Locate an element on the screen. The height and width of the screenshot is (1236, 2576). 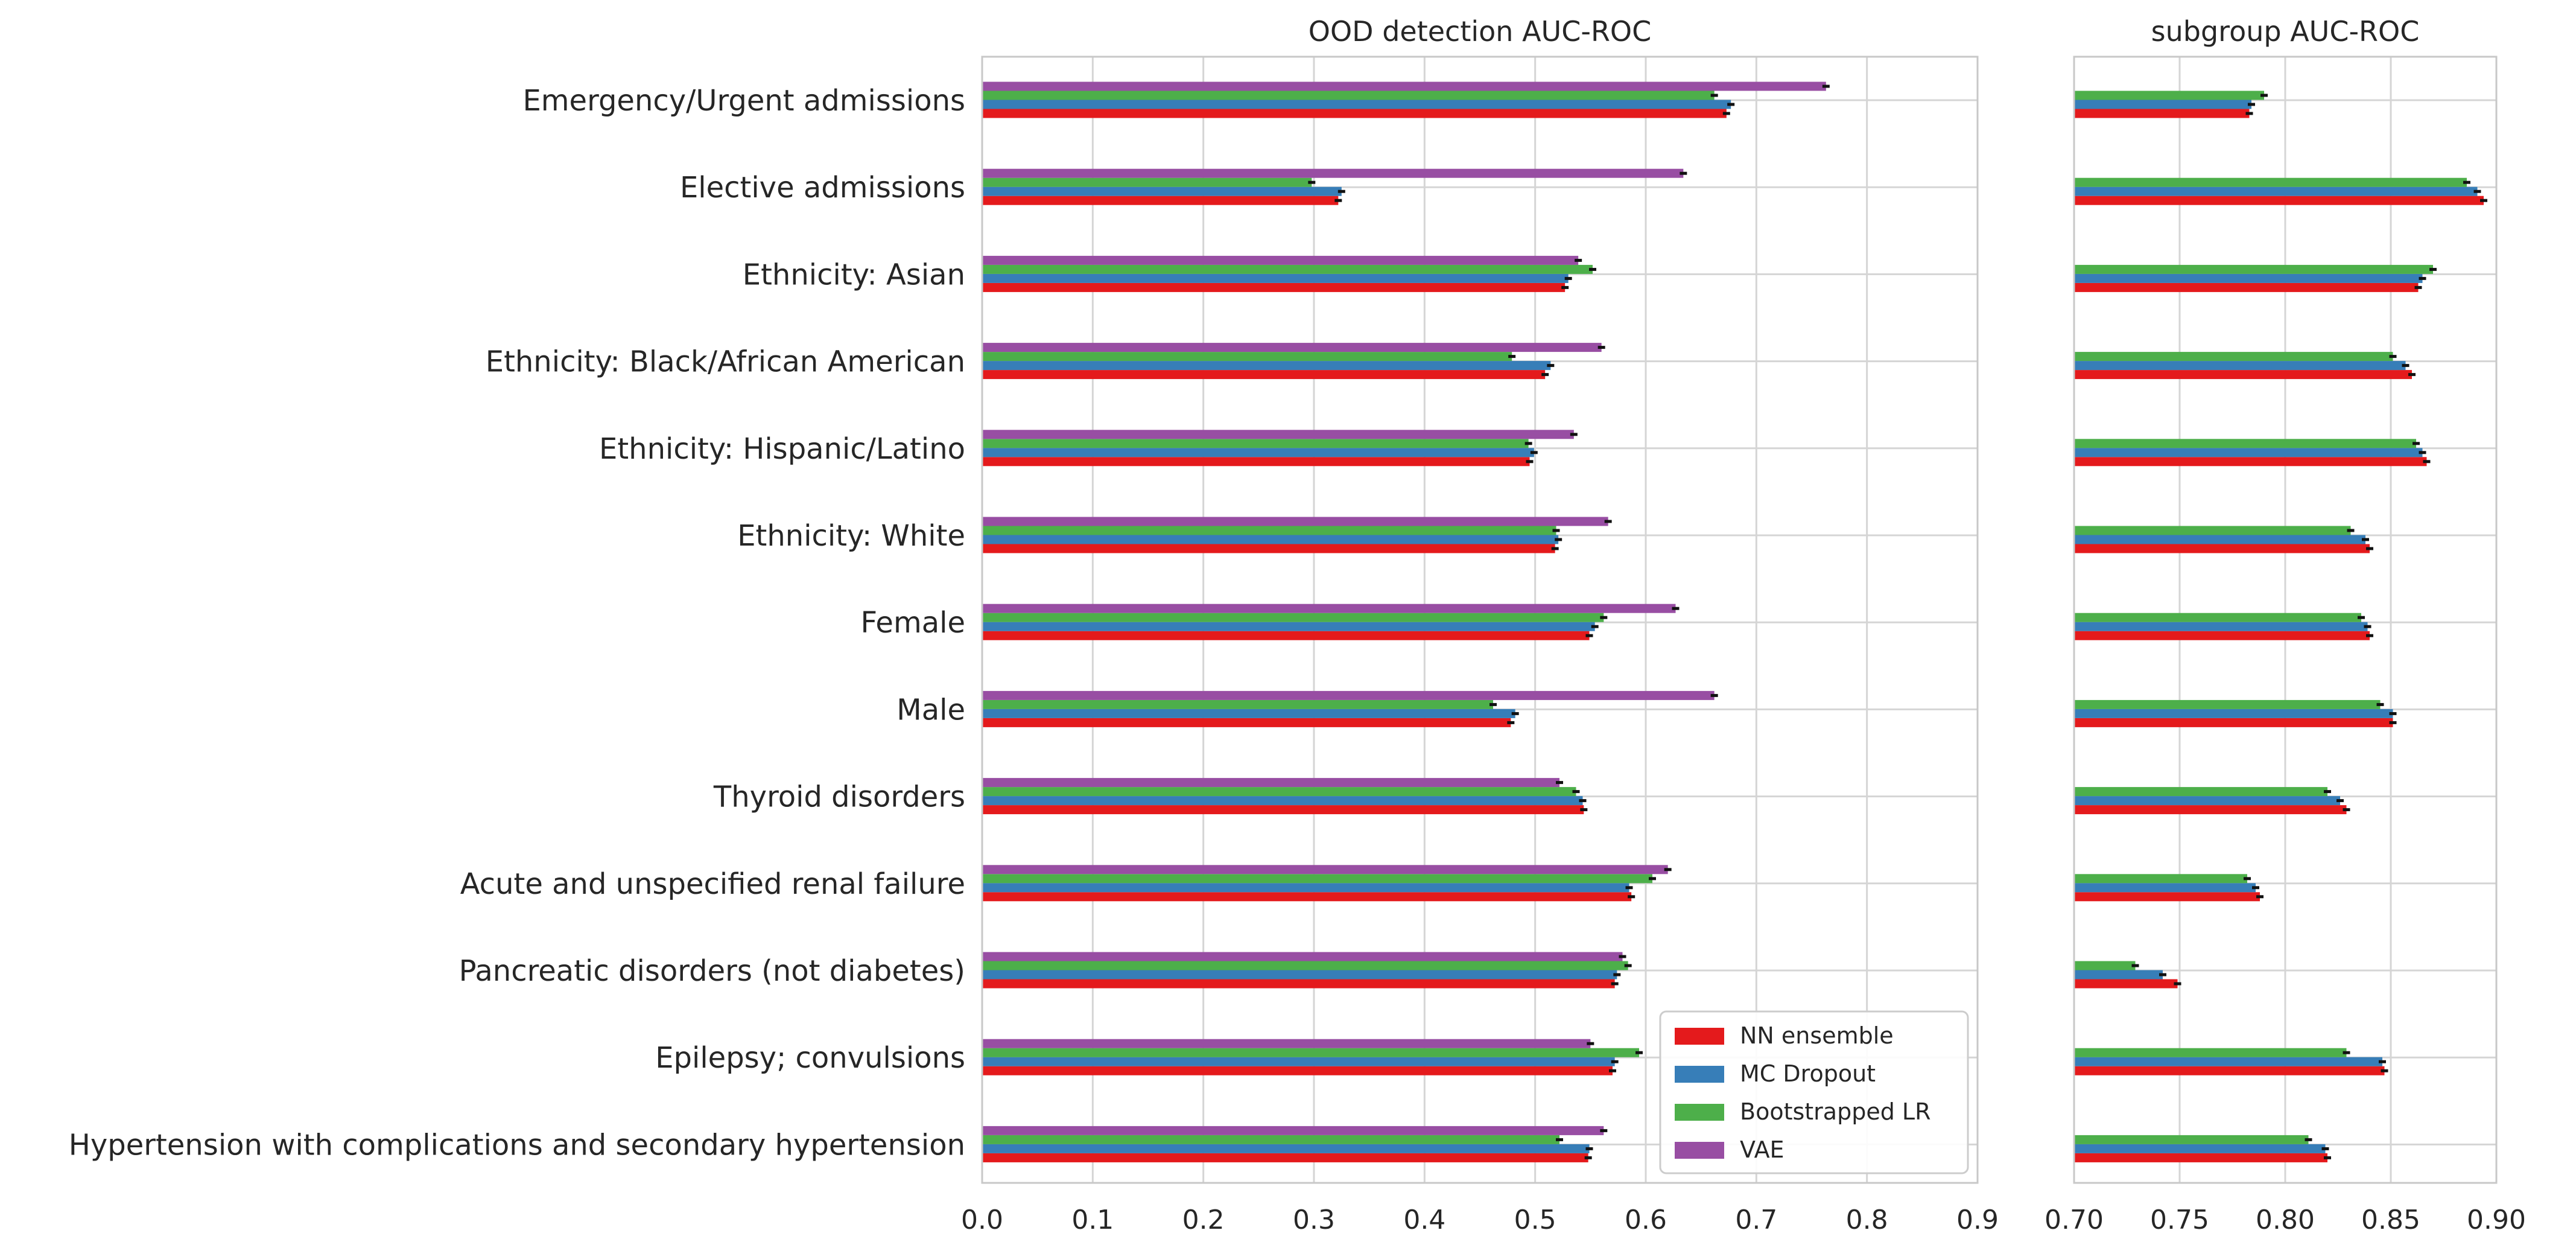
bar-bootstrapped-lr-acute-and-unspecified-renal-failure is located at coordinates (2160, 879).